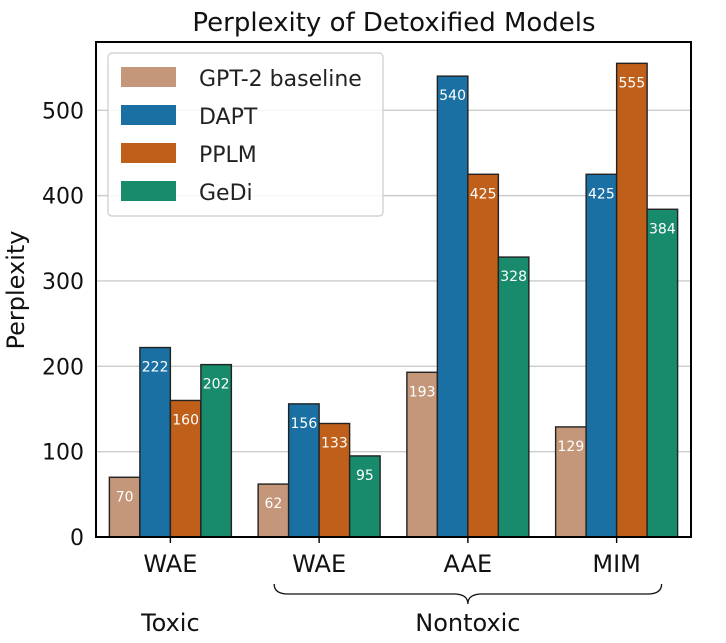 This screenshot has height=643, width=726. I want to click on x-category-label: MIM, so click(616, 564).